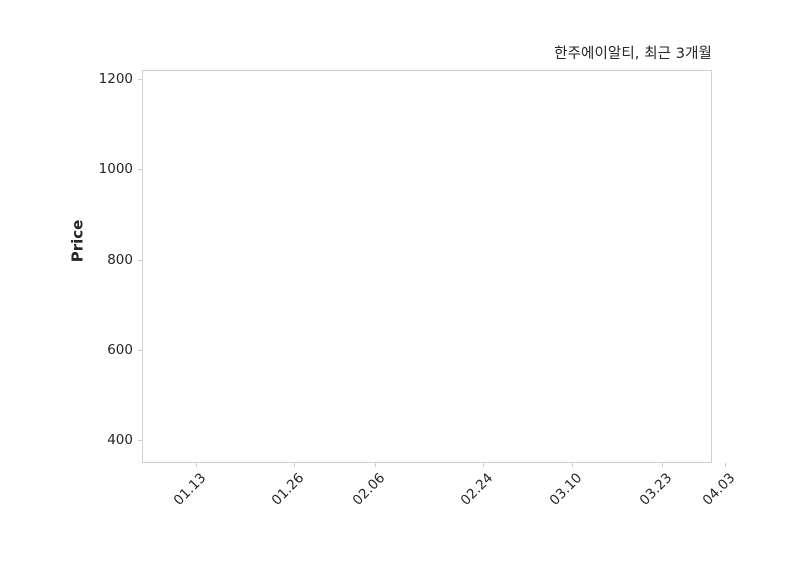 The height and width of the screenshot is (575, 800). What do you see at coordinates (718, 489) in the screenshot?
I see `x-tick-label: 04.03` at bounding box center [718, 489].